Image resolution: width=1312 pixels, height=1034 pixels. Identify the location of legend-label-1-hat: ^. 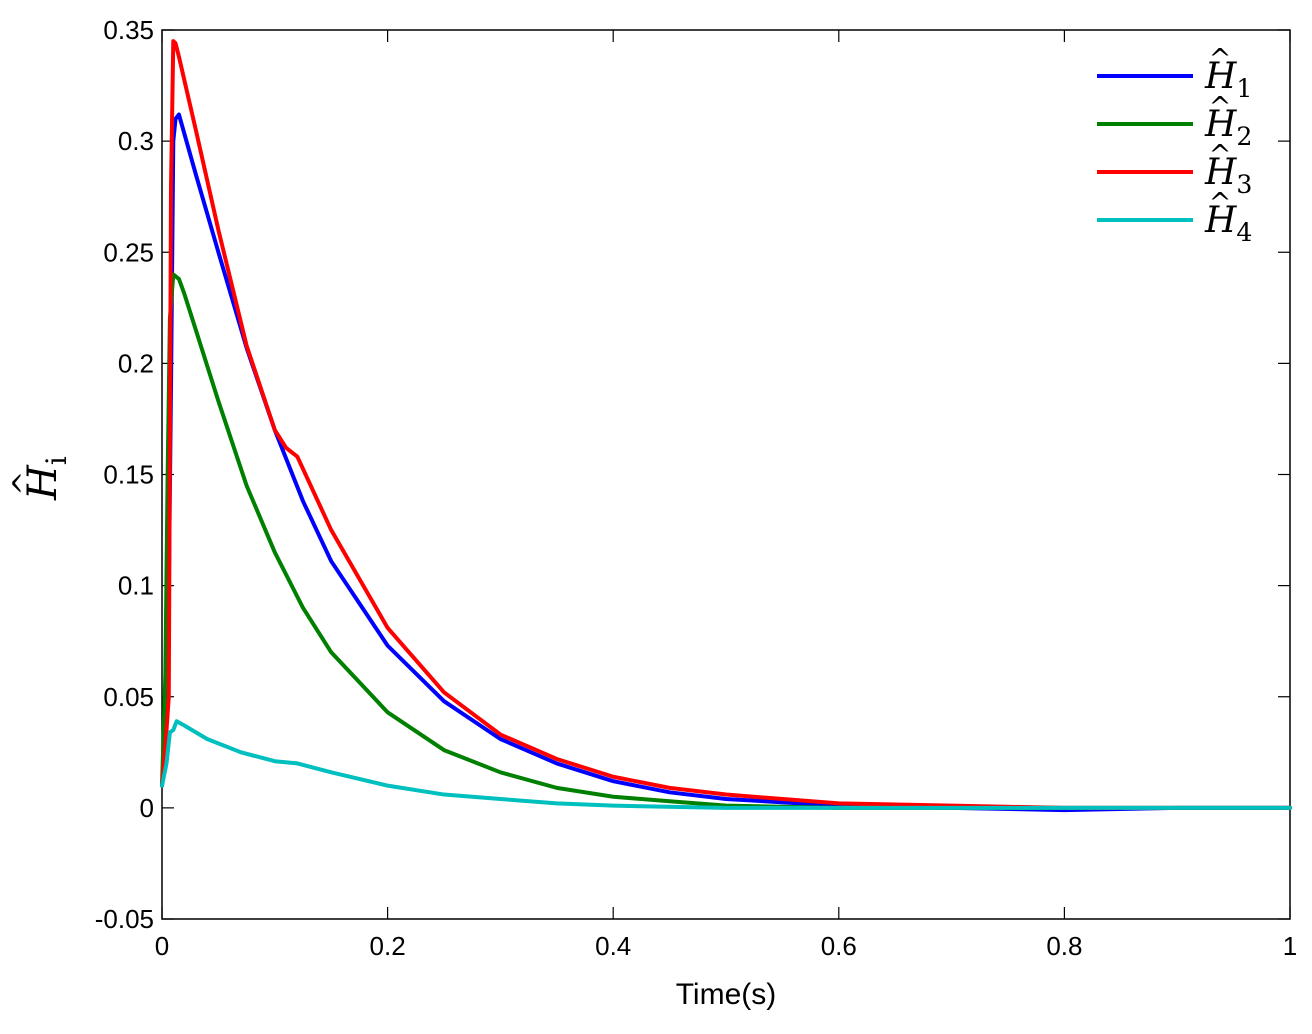
(1220, 59).